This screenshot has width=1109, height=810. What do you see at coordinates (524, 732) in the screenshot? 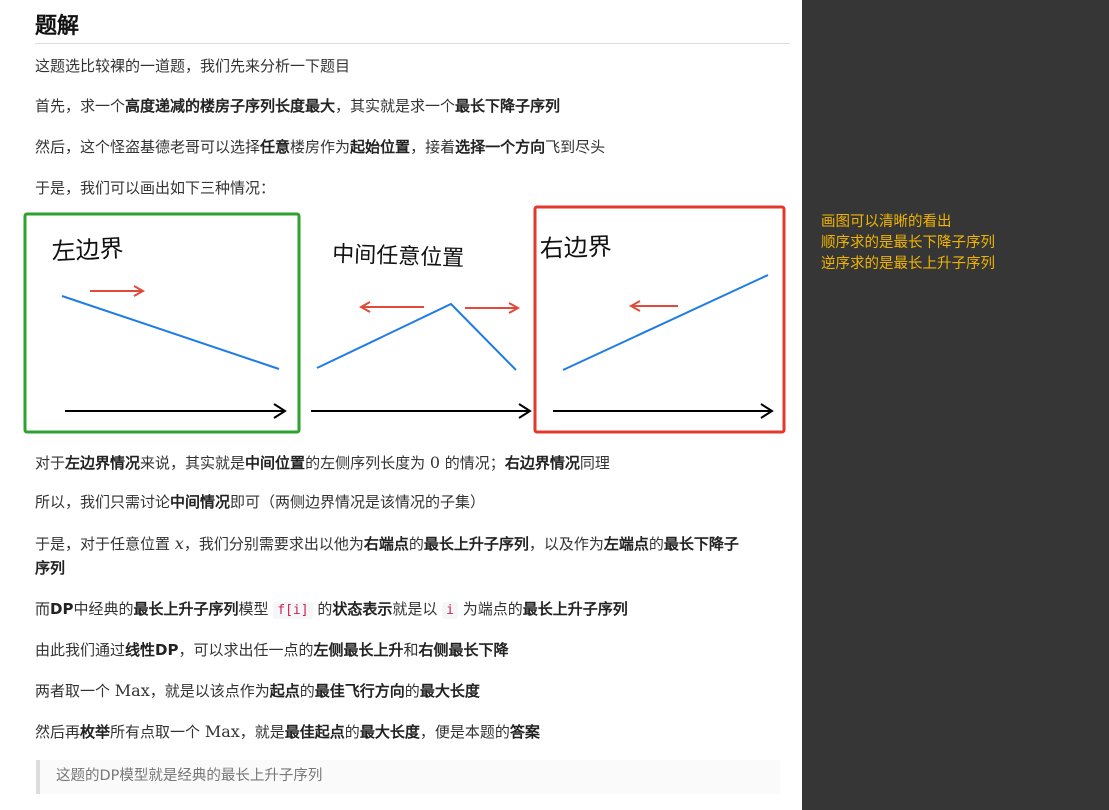
I see `bold-text: 答案` at bounding box center [524, 732].